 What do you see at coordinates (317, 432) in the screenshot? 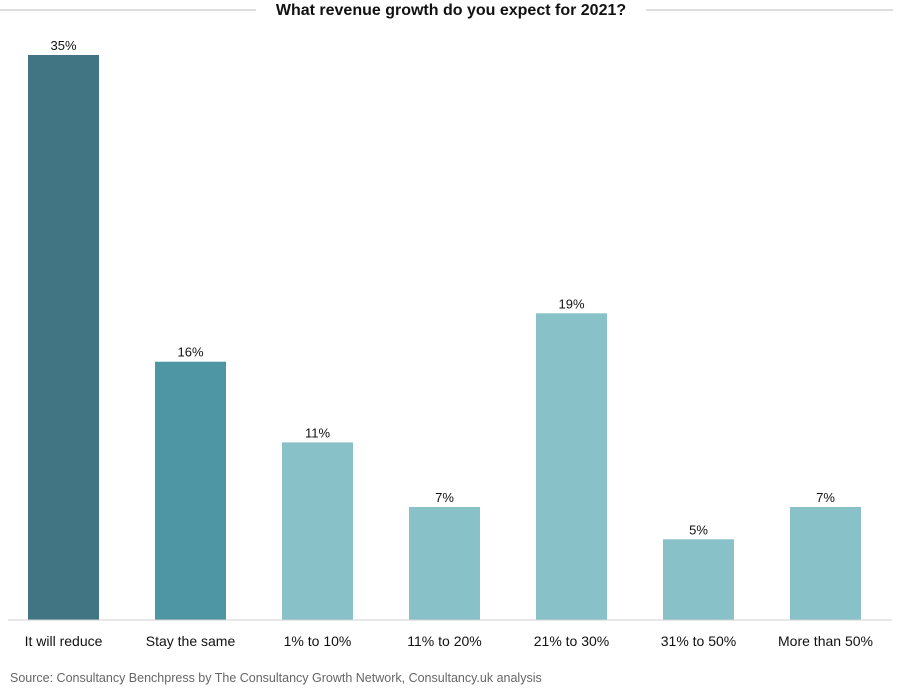
I see `bar-value-label-2: 11%` at bounding box center [317, 432].